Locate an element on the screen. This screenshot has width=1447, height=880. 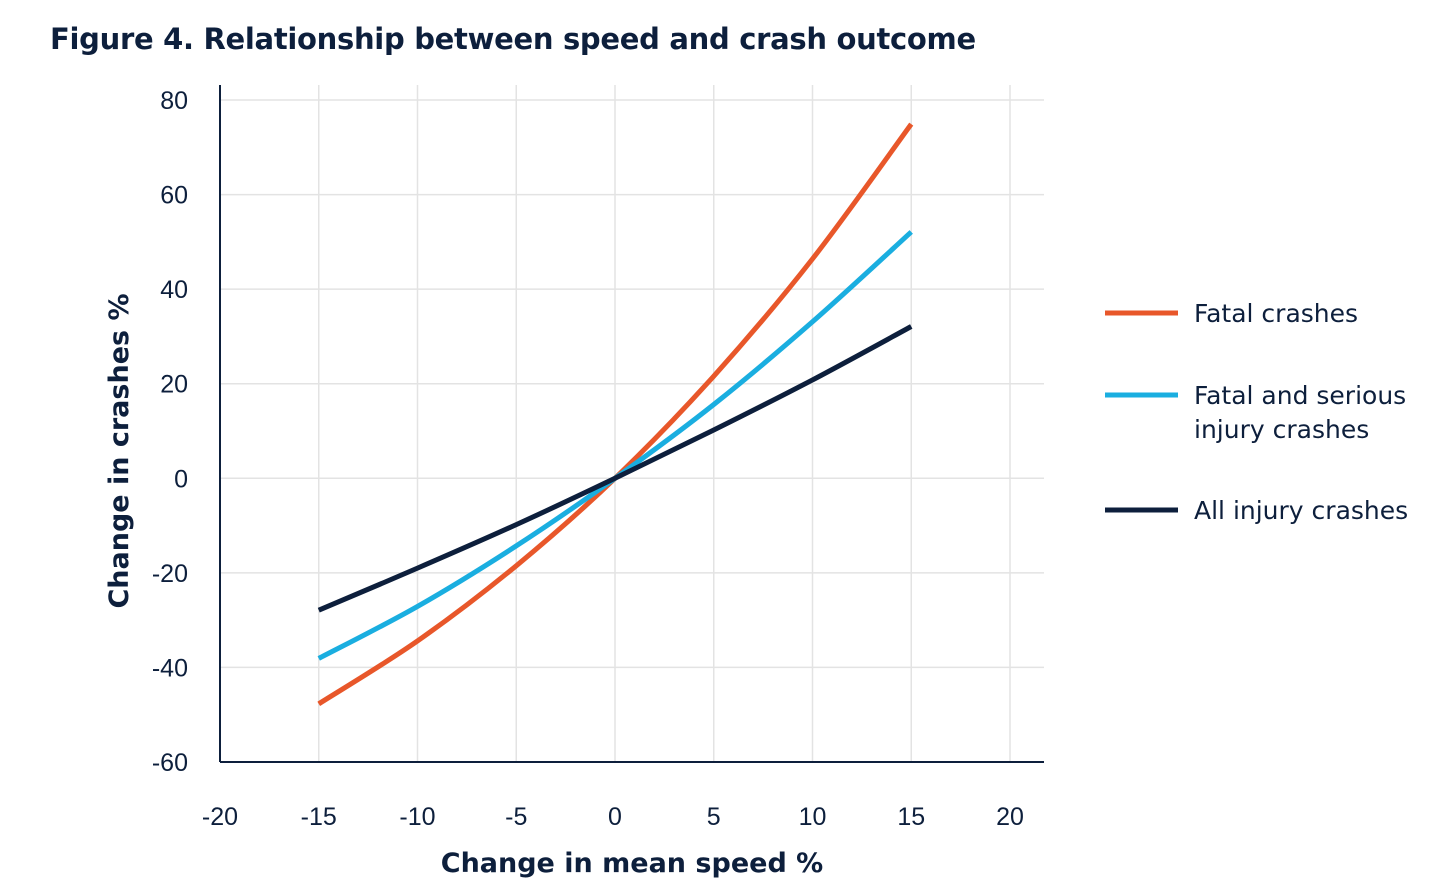
x-tick-label: 5 is located at coordinates (714, 817).